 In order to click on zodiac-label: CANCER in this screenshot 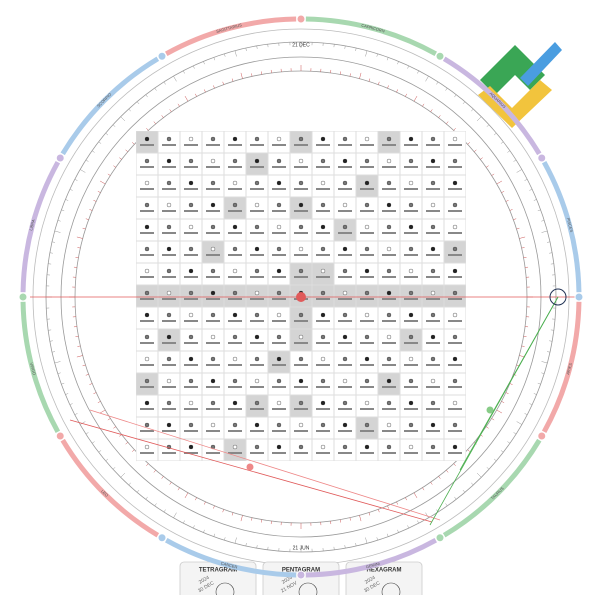, I will do `click(229, 565)`.